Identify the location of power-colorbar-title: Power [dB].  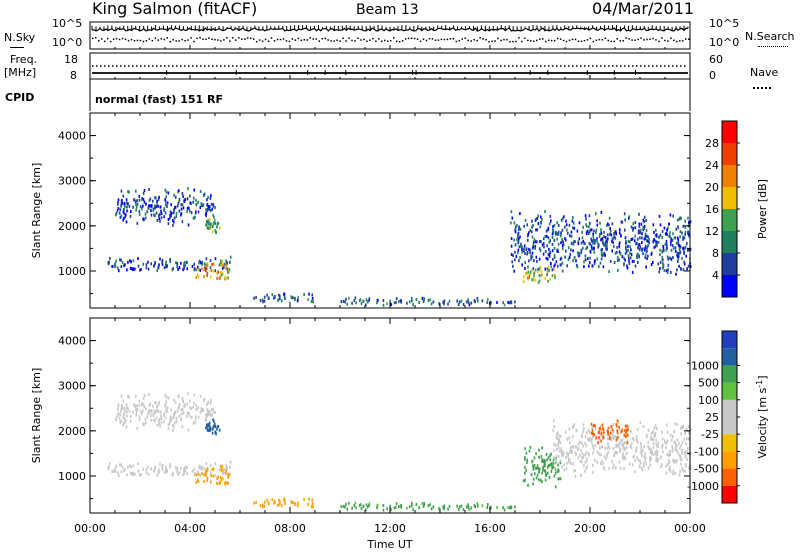
(762, 209).